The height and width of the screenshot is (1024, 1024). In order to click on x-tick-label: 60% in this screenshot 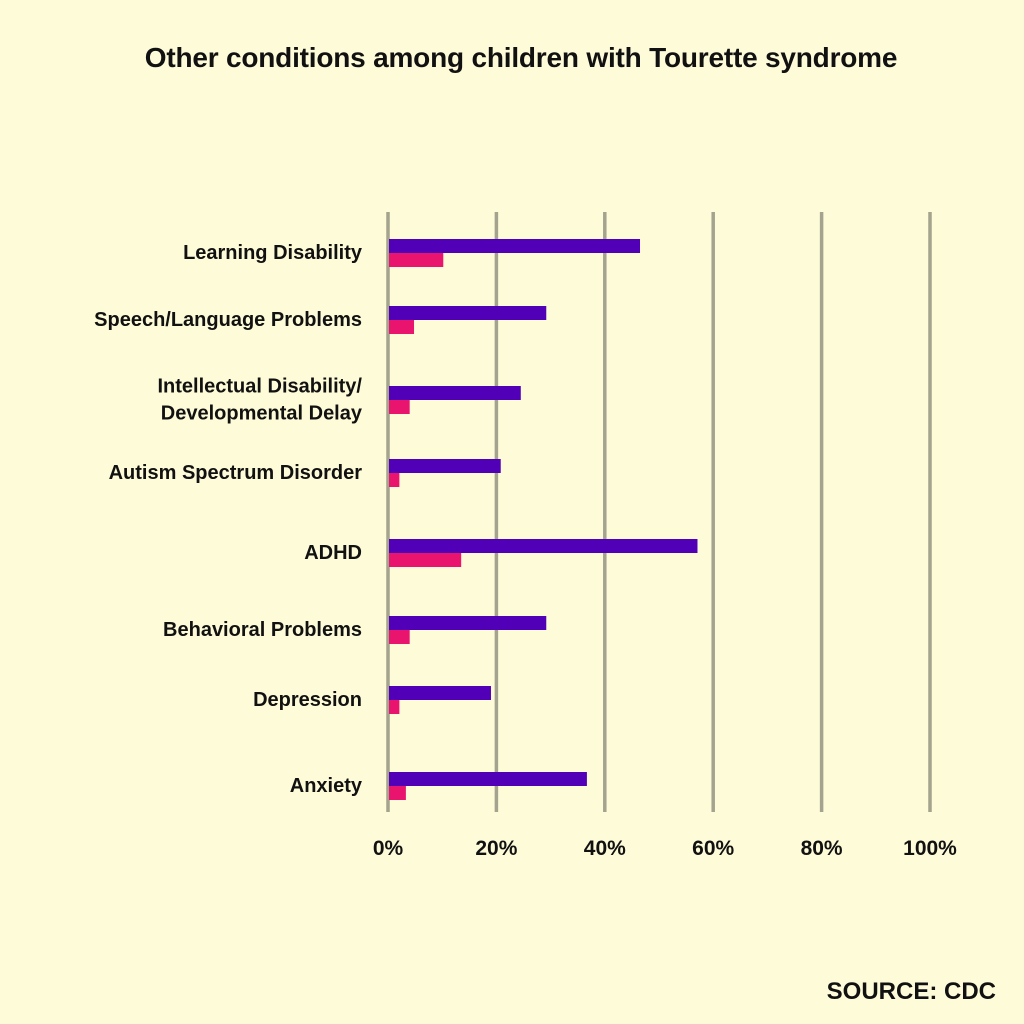, I will do `click(713, 848)`.